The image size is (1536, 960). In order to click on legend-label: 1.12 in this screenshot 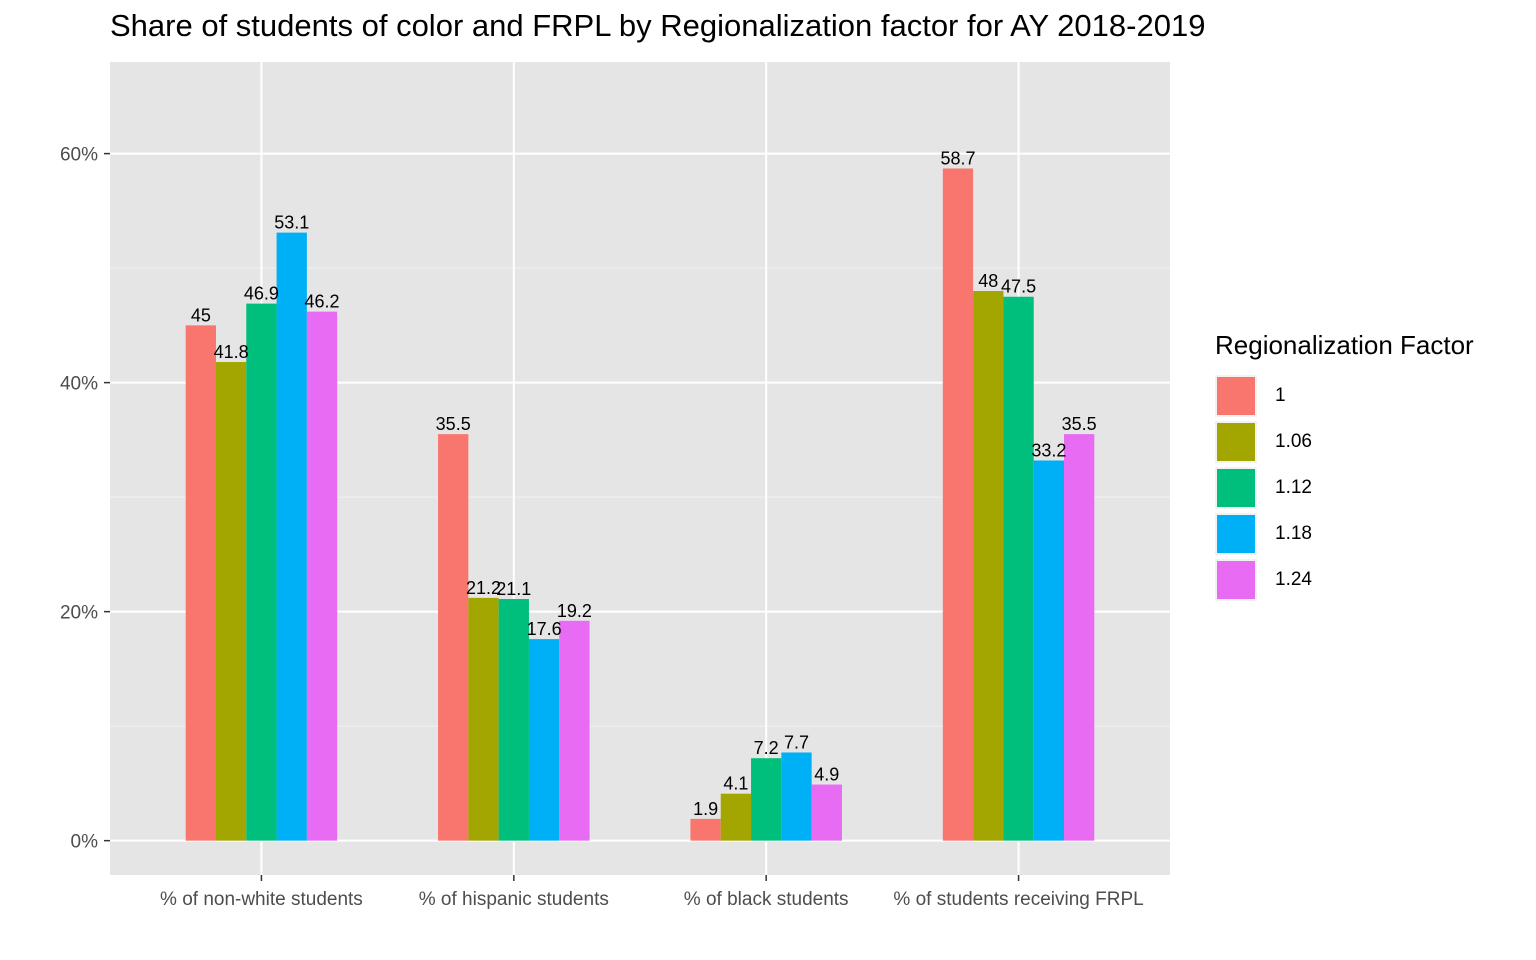, I will do `click(1293, 487)`.